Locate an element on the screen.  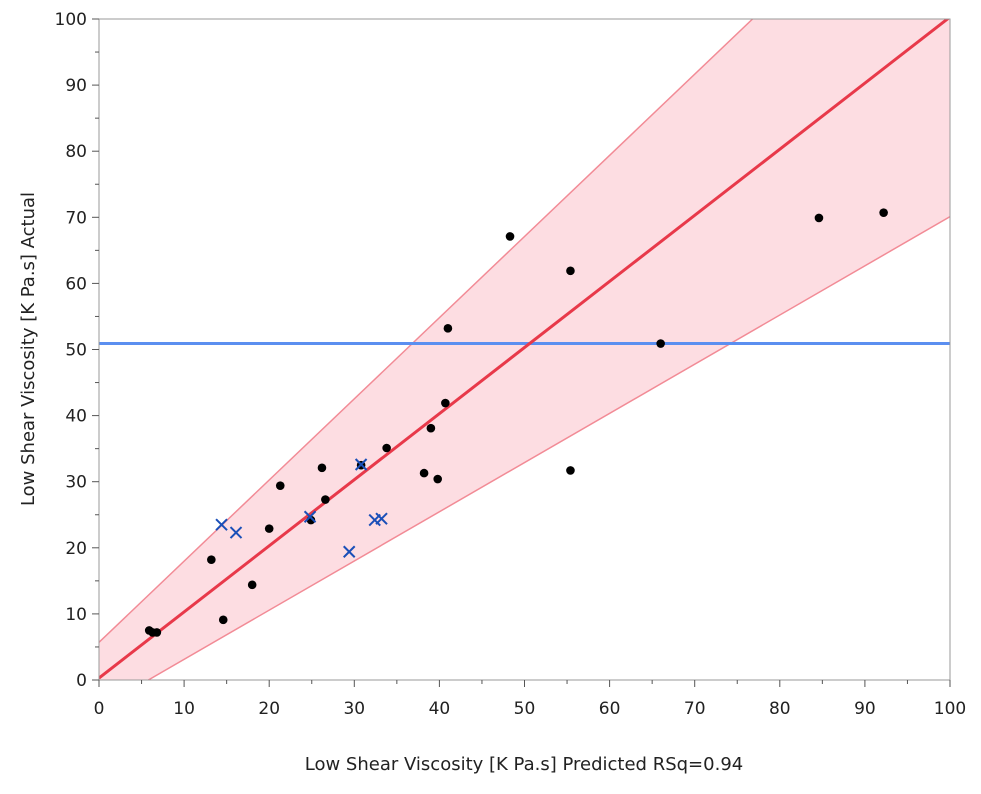
x-tick-label: 40 is located at coordinates (440, 709).